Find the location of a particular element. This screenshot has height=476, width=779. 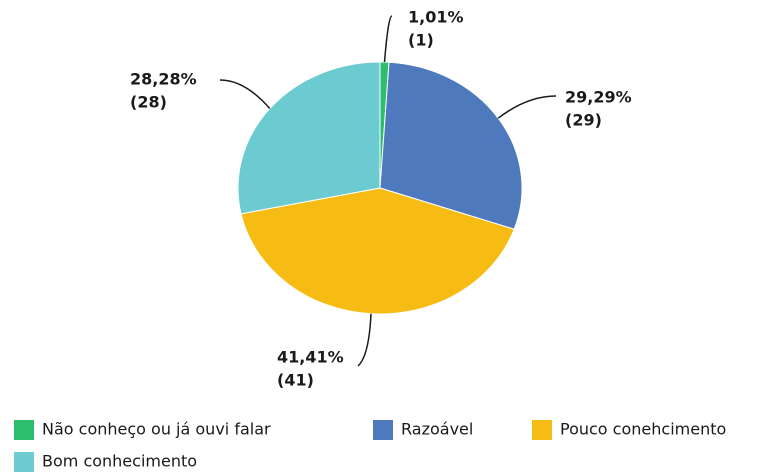

value-label: 28,28% is located at coordinates (163, 79).